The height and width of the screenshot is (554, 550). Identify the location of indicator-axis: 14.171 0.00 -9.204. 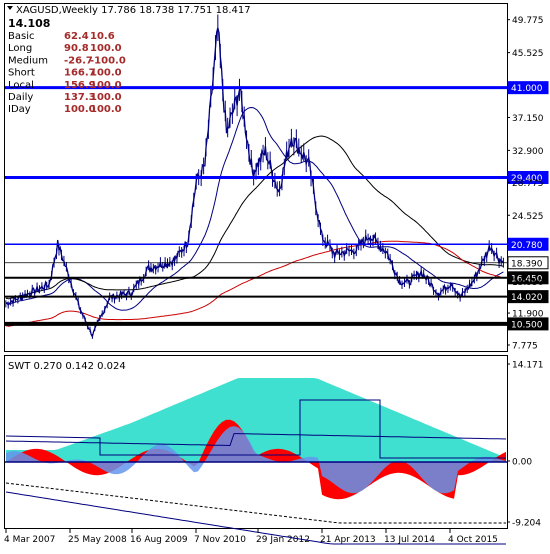
(525, 445).